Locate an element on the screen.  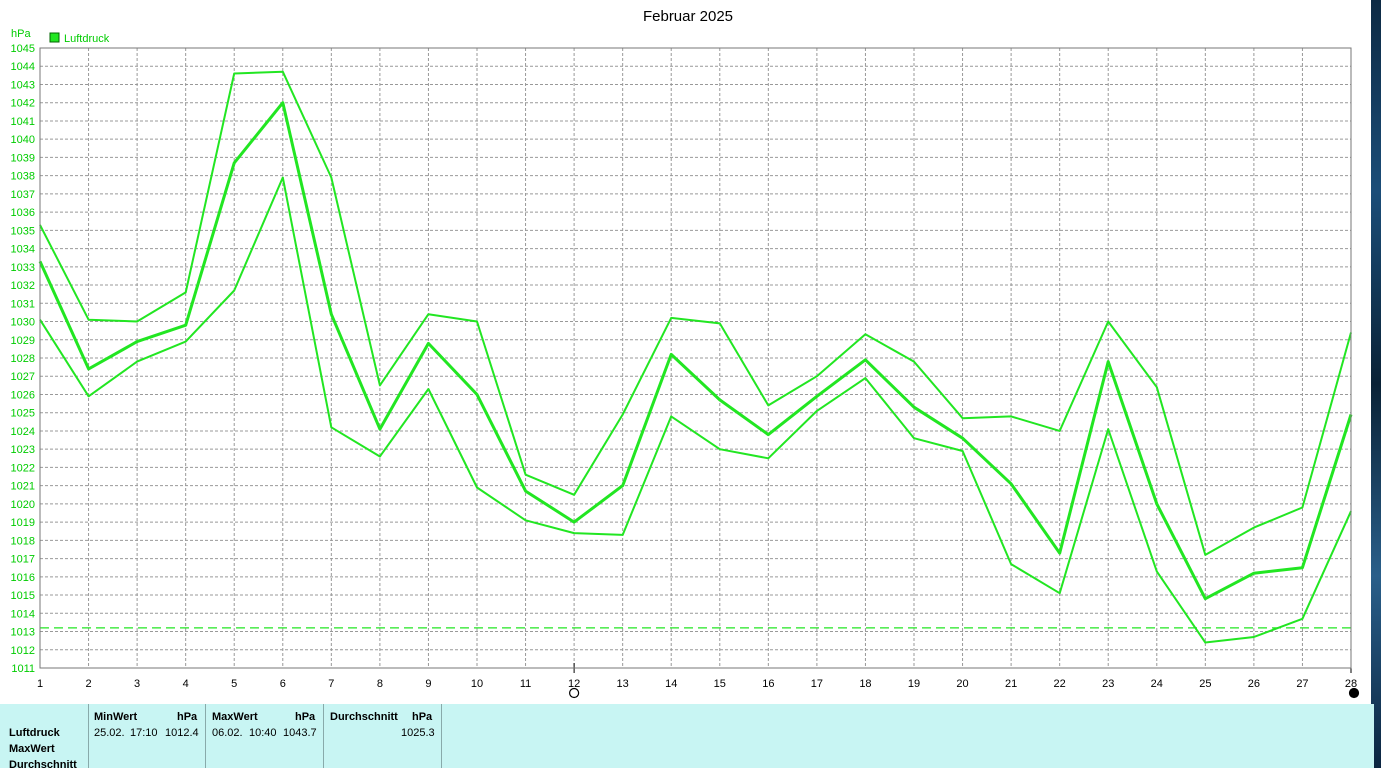
y-tick-label: 1030 is located at coordinates (23, 323).